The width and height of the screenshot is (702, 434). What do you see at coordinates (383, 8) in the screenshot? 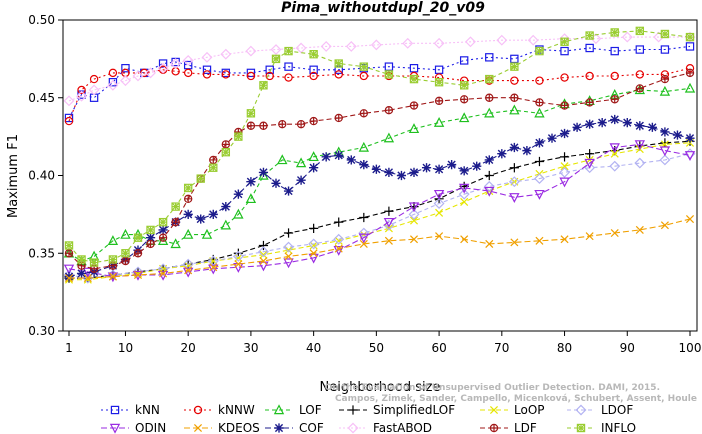
I see `chart-title: Pima_withoutdupl_20_v09` at bounding box center [383, 8].